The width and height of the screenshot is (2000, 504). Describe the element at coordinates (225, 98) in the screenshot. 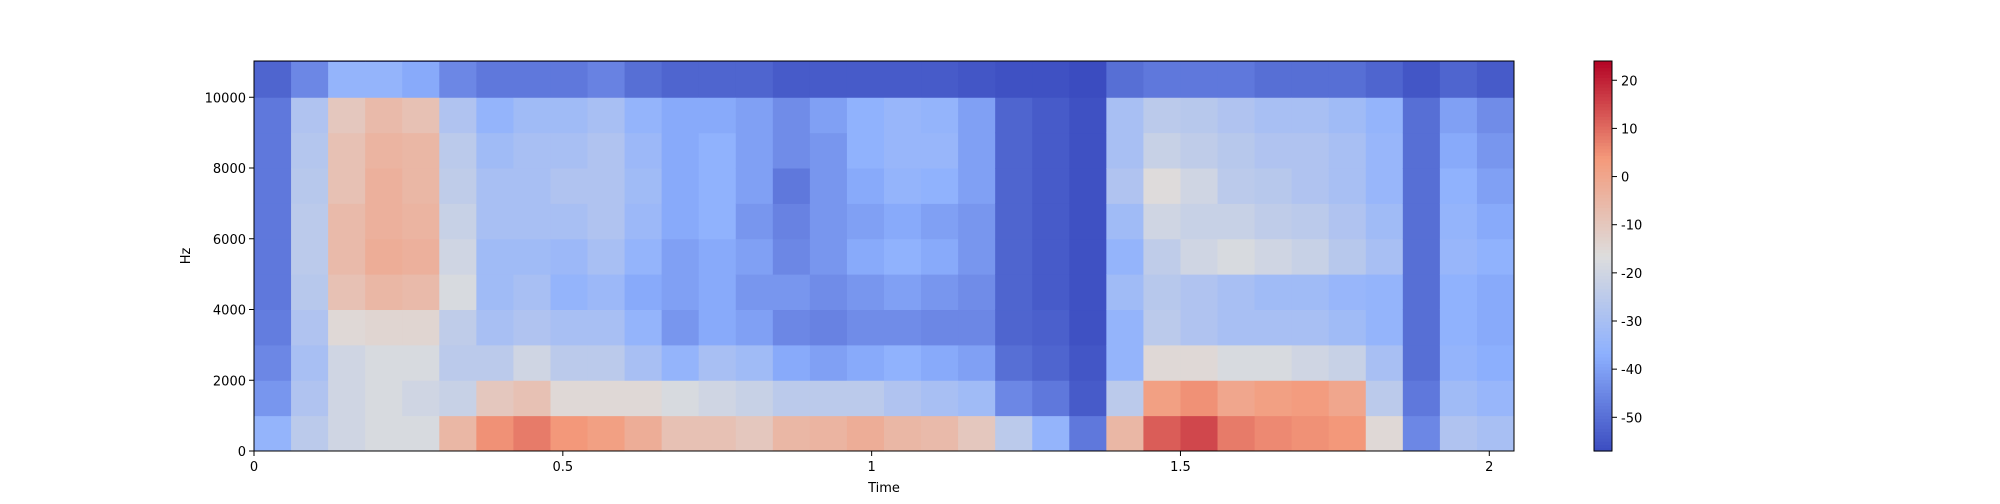

I see `y-tick-label: 10000` at that location.